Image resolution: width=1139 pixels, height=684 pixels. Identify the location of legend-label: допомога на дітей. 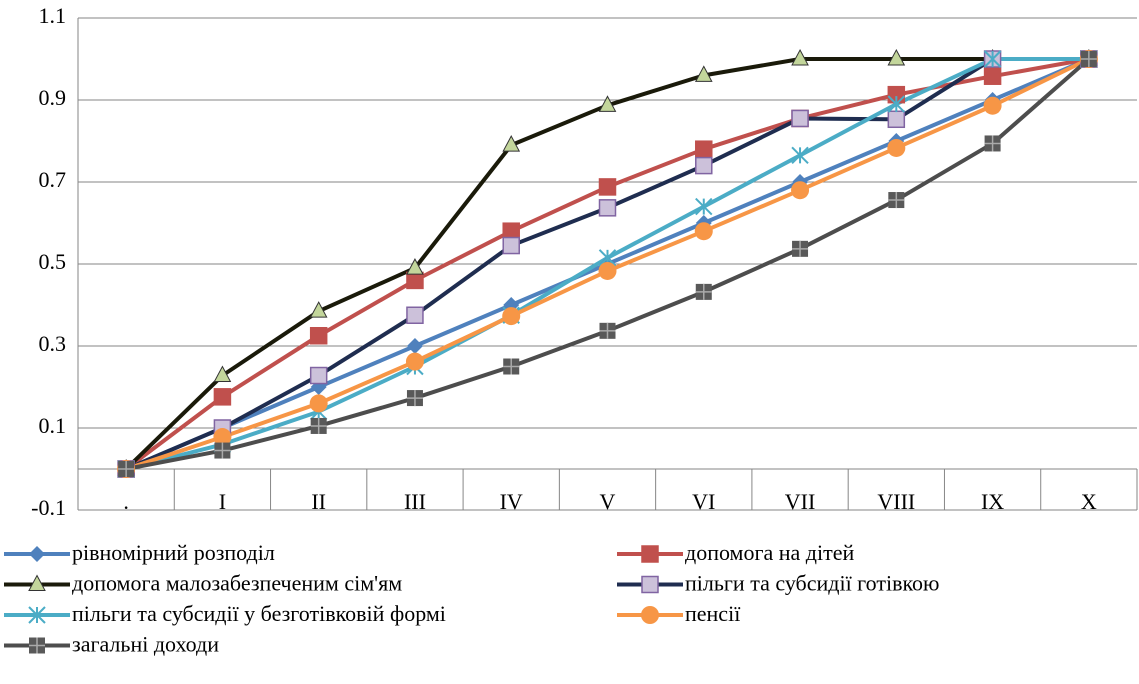
(769, 552).